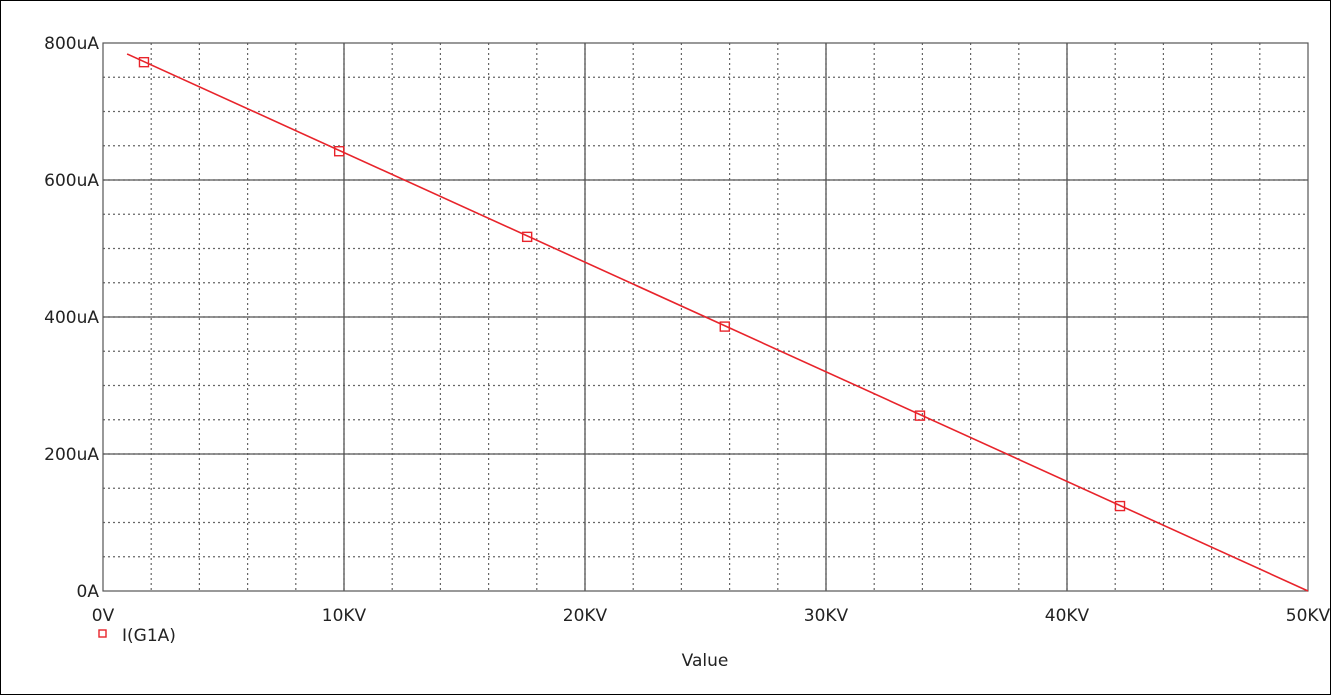  I want to click on legend: I(G1A), so click(137, 636).